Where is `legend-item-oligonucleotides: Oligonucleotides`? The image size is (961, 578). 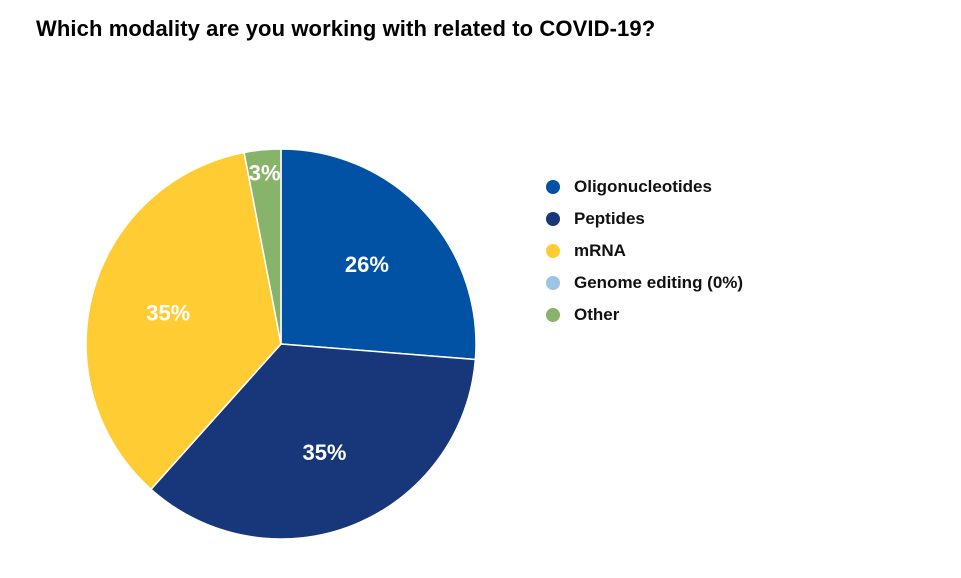 legend-item-oligonucleotides: Oligonucleotides is located at coordinates (644, 187).